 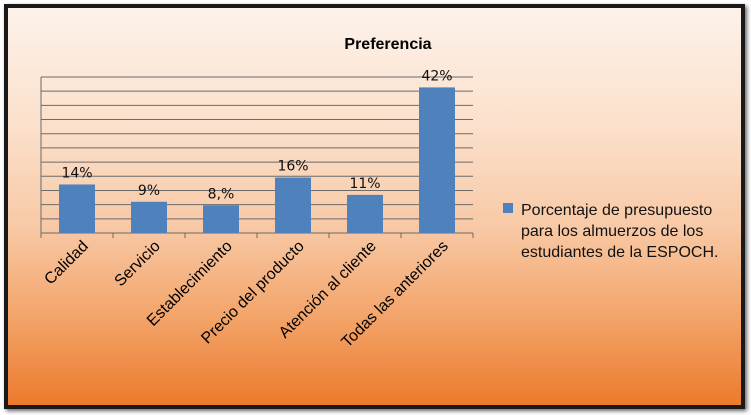 What do you see at coordinates (221, 194) in the screenshot?
I see `data-label-2: 8,%` at bounding box center [221, 194].